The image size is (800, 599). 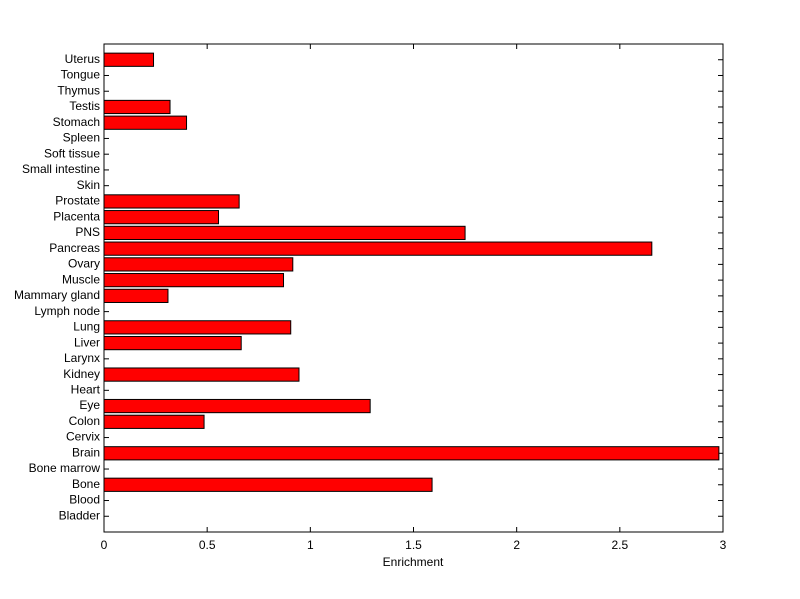 What do you see at coordinates (78, 90) in the screenshot?
I see `y-tick-label: Thymus` at bounding box center [78, 90].